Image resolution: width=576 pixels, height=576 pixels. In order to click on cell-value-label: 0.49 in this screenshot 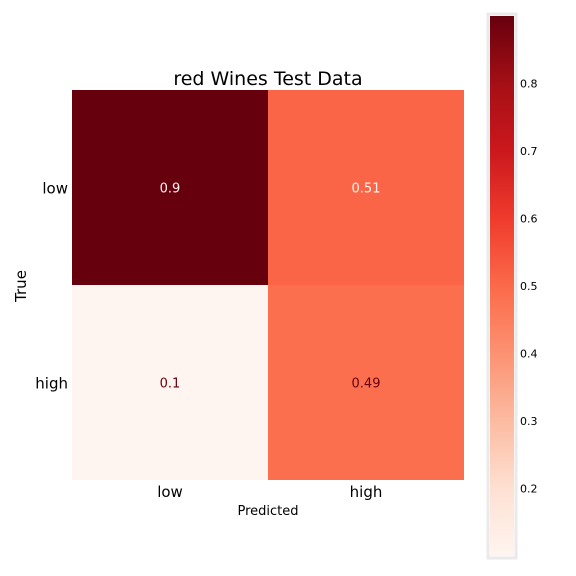, I will do `click(366, 384)`.